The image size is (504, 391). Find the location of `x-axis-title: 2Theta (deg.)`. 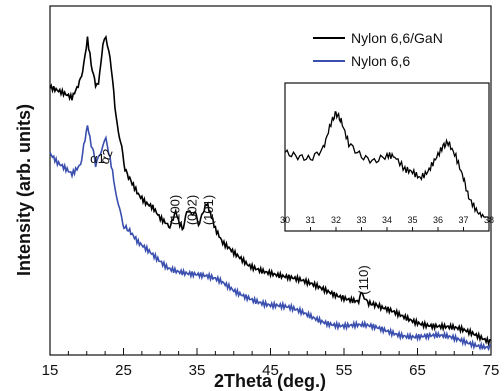

x-axis-title: 2Theta (deg.) is located at coordinates (270, 381).